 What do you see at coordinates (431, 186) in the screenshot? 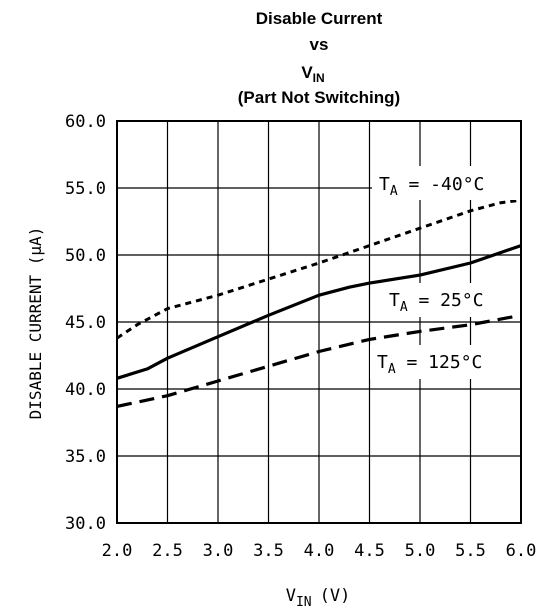
I see `svg-text: TA = -40°C` at bounding box center [431, 186].